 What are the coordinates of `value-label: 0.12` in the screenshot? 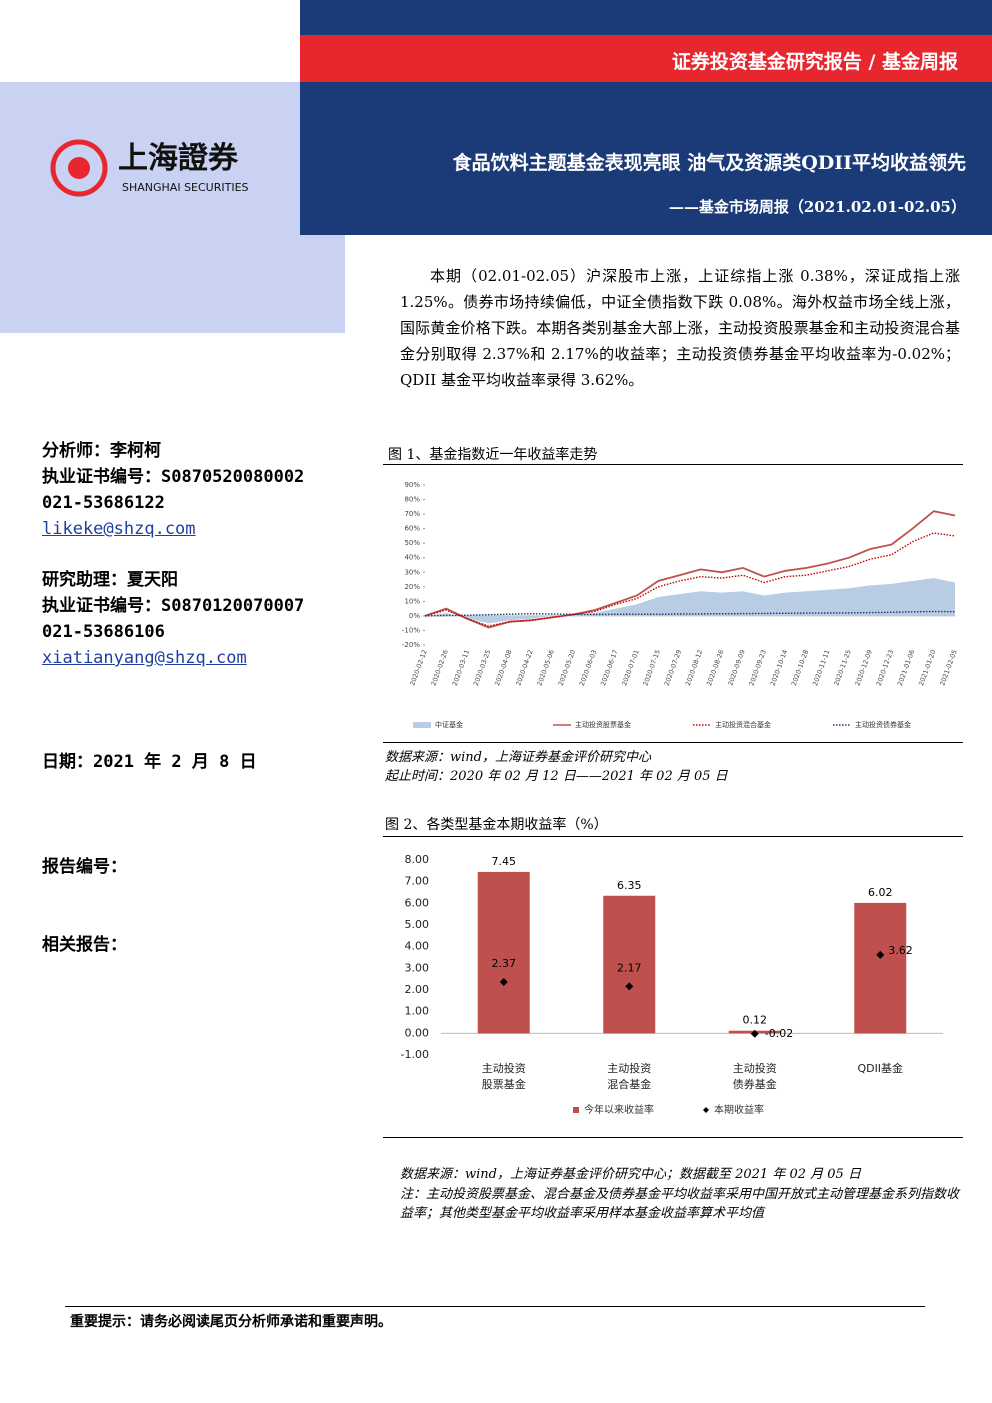 It's located at (755, 1020).